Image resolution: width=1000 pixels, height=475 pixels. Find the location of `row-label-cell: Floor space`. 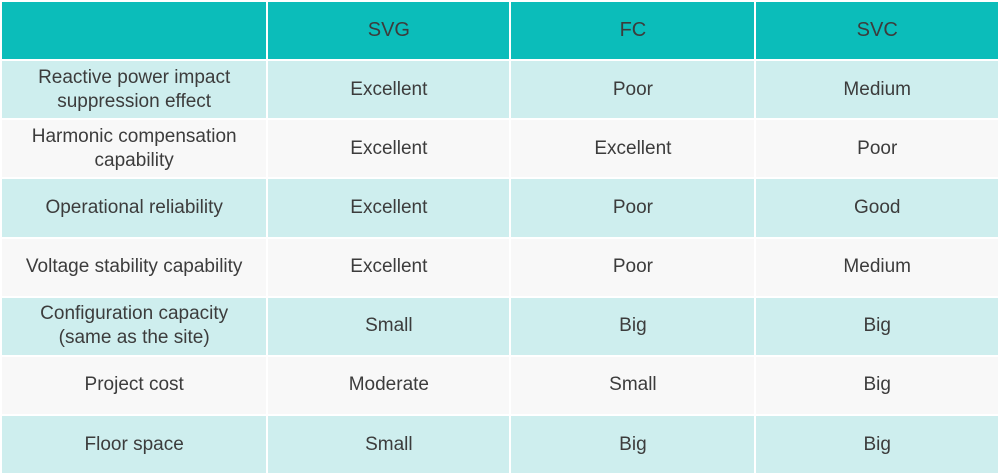

row-label-cell: Floor space is located at coordinates (134, 444).